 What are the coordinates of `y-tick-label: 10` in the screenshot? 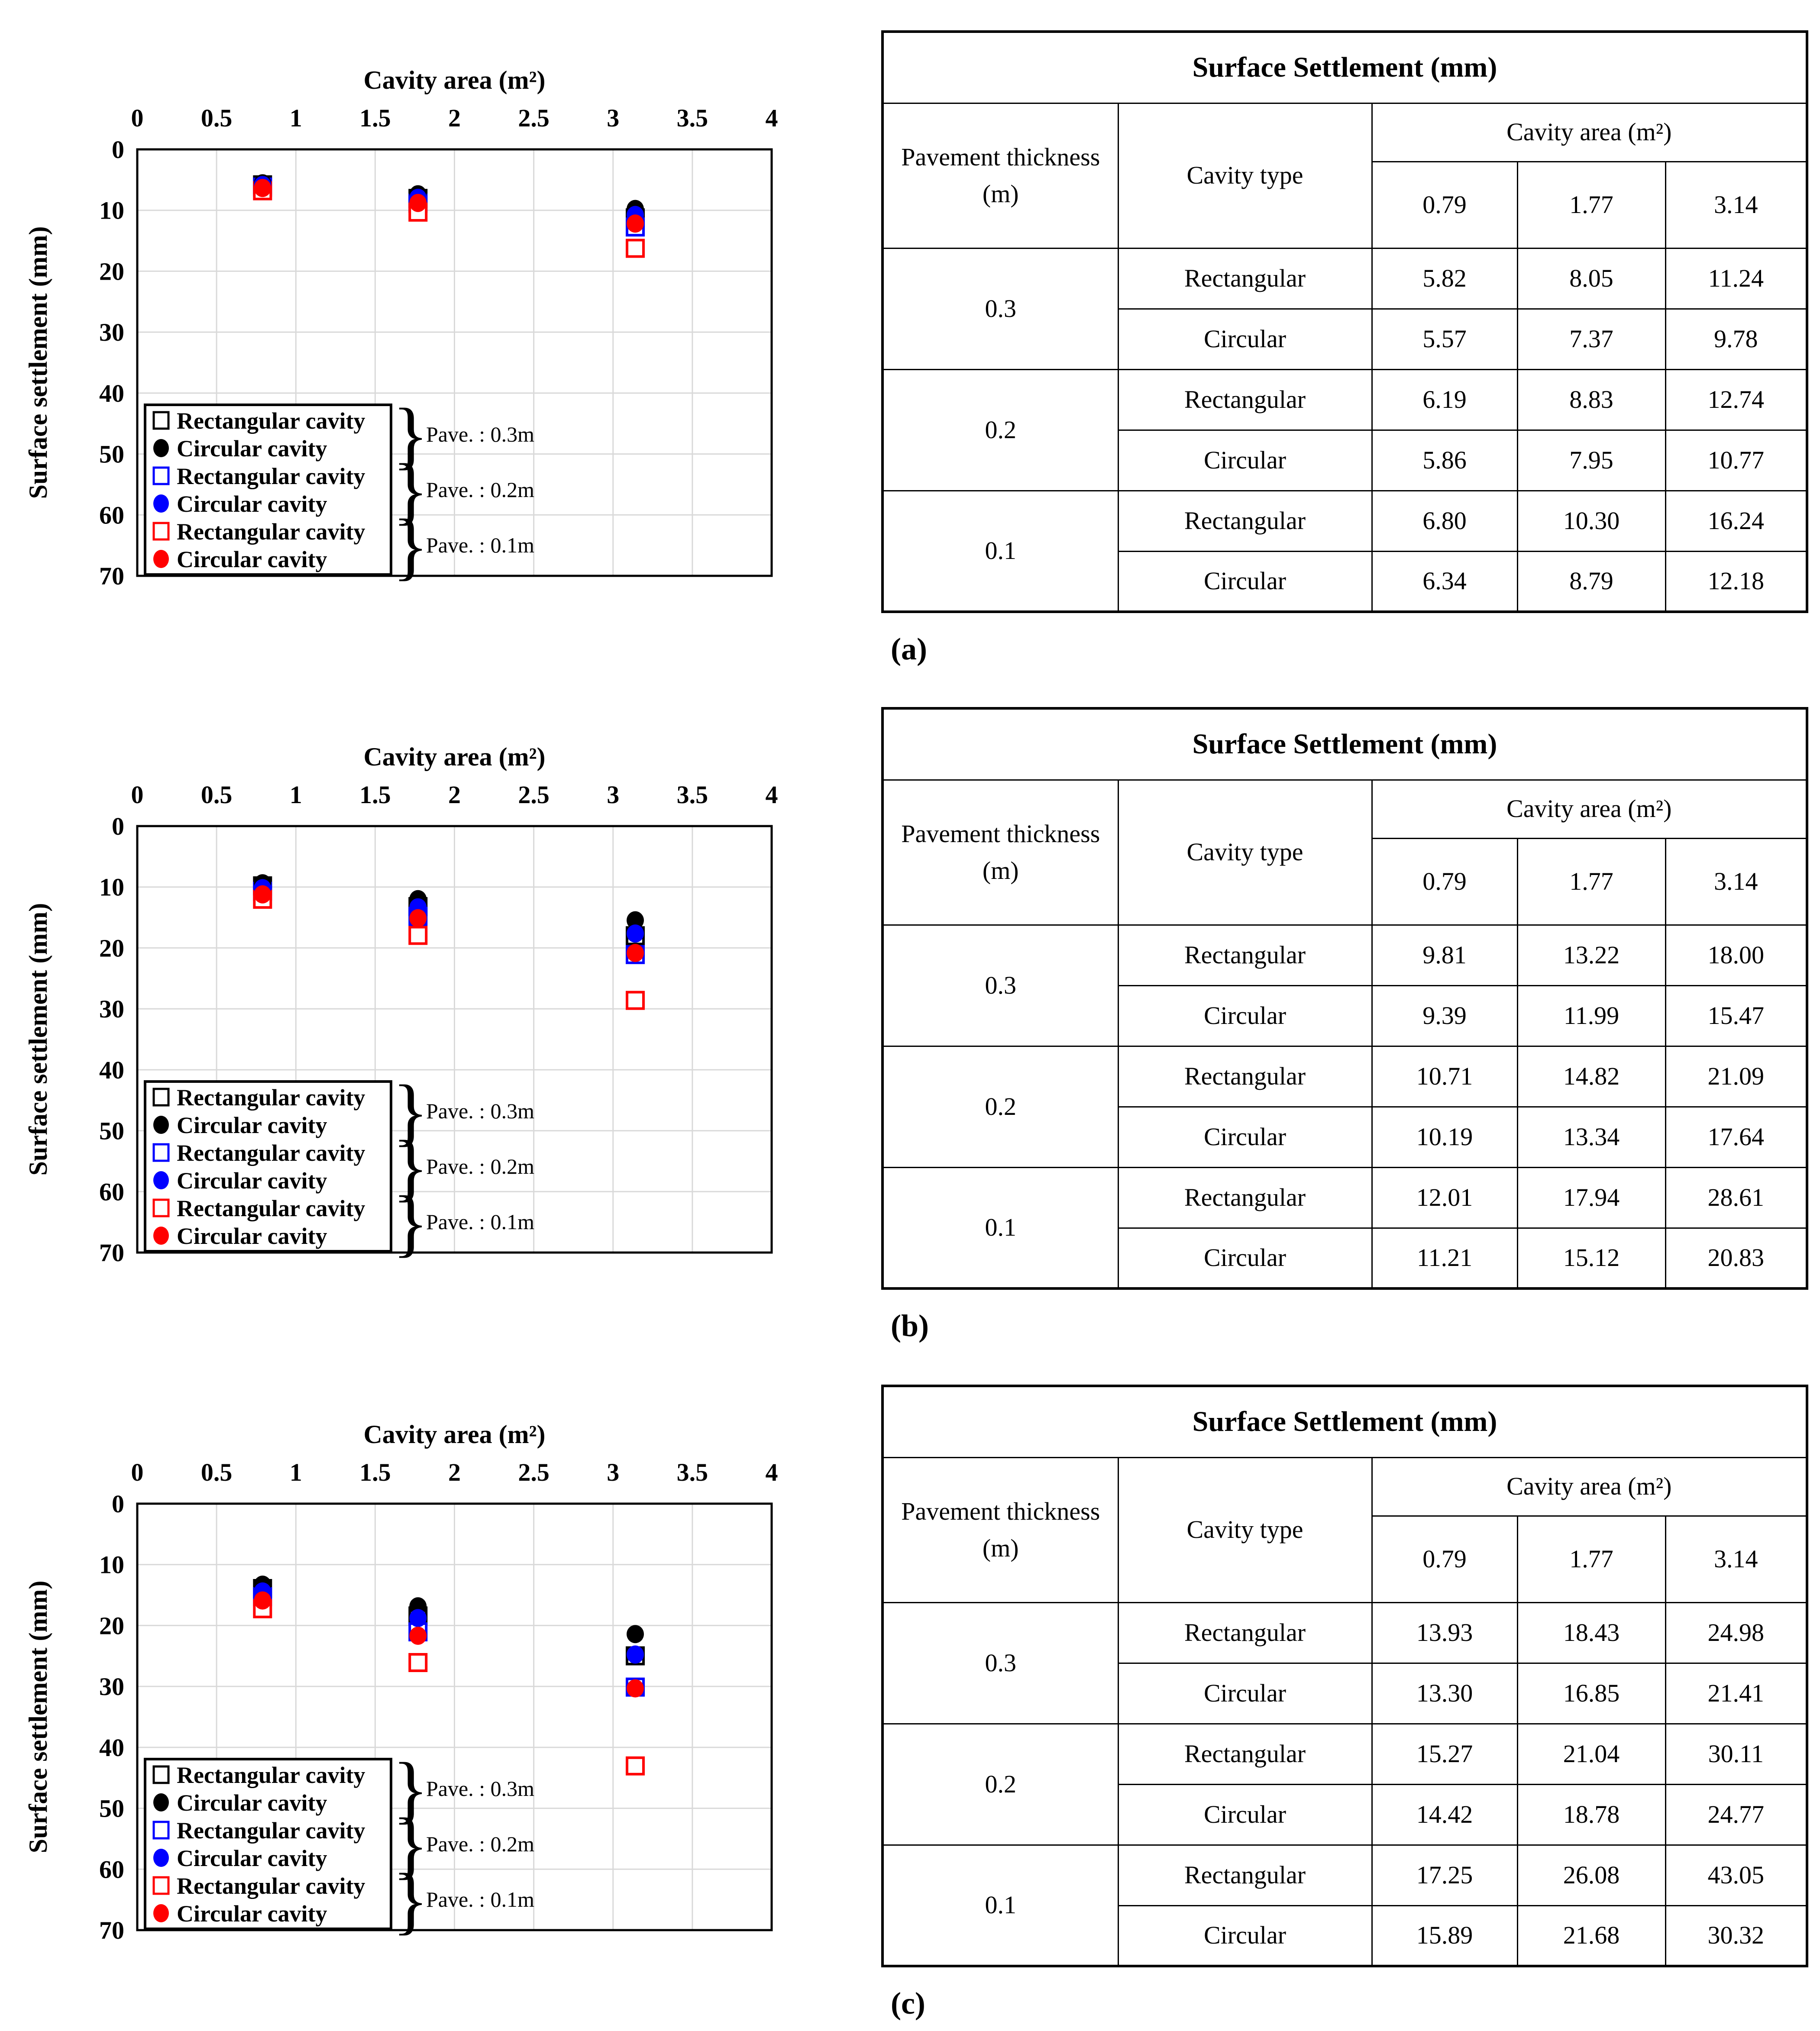 It's located at (111, 1565).